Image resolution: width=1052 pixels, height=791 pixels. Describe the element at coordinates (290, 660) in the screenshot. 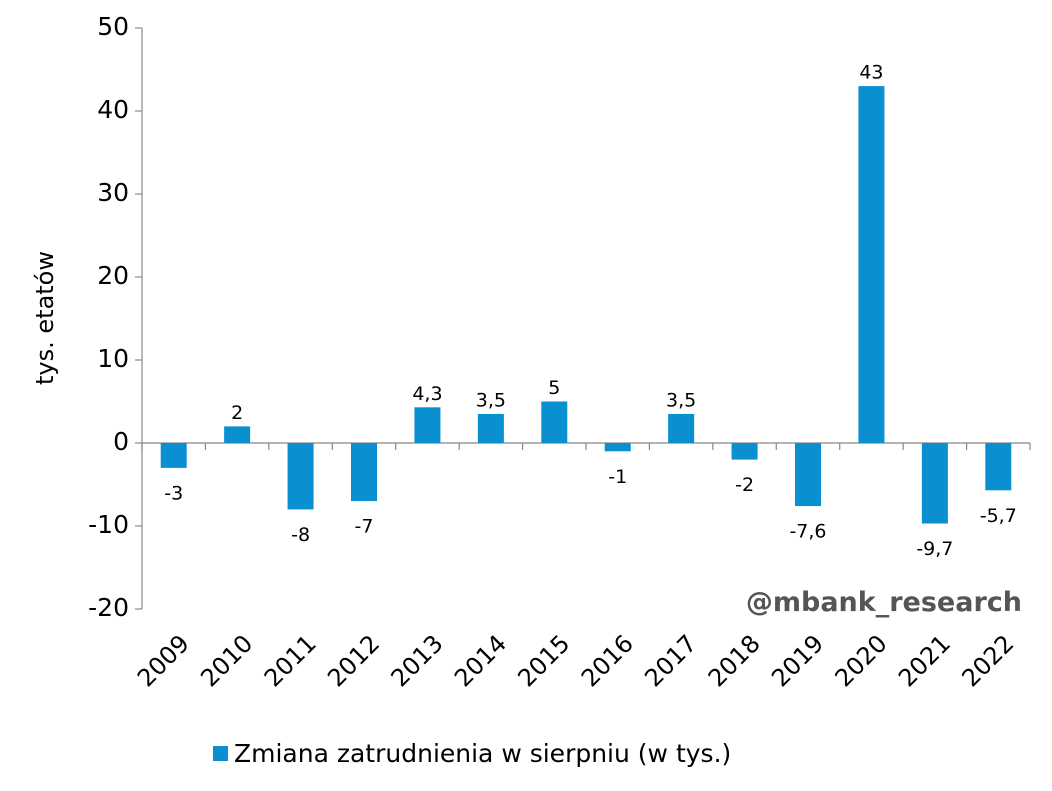

I see `x-tick-label: 2011` at that location.